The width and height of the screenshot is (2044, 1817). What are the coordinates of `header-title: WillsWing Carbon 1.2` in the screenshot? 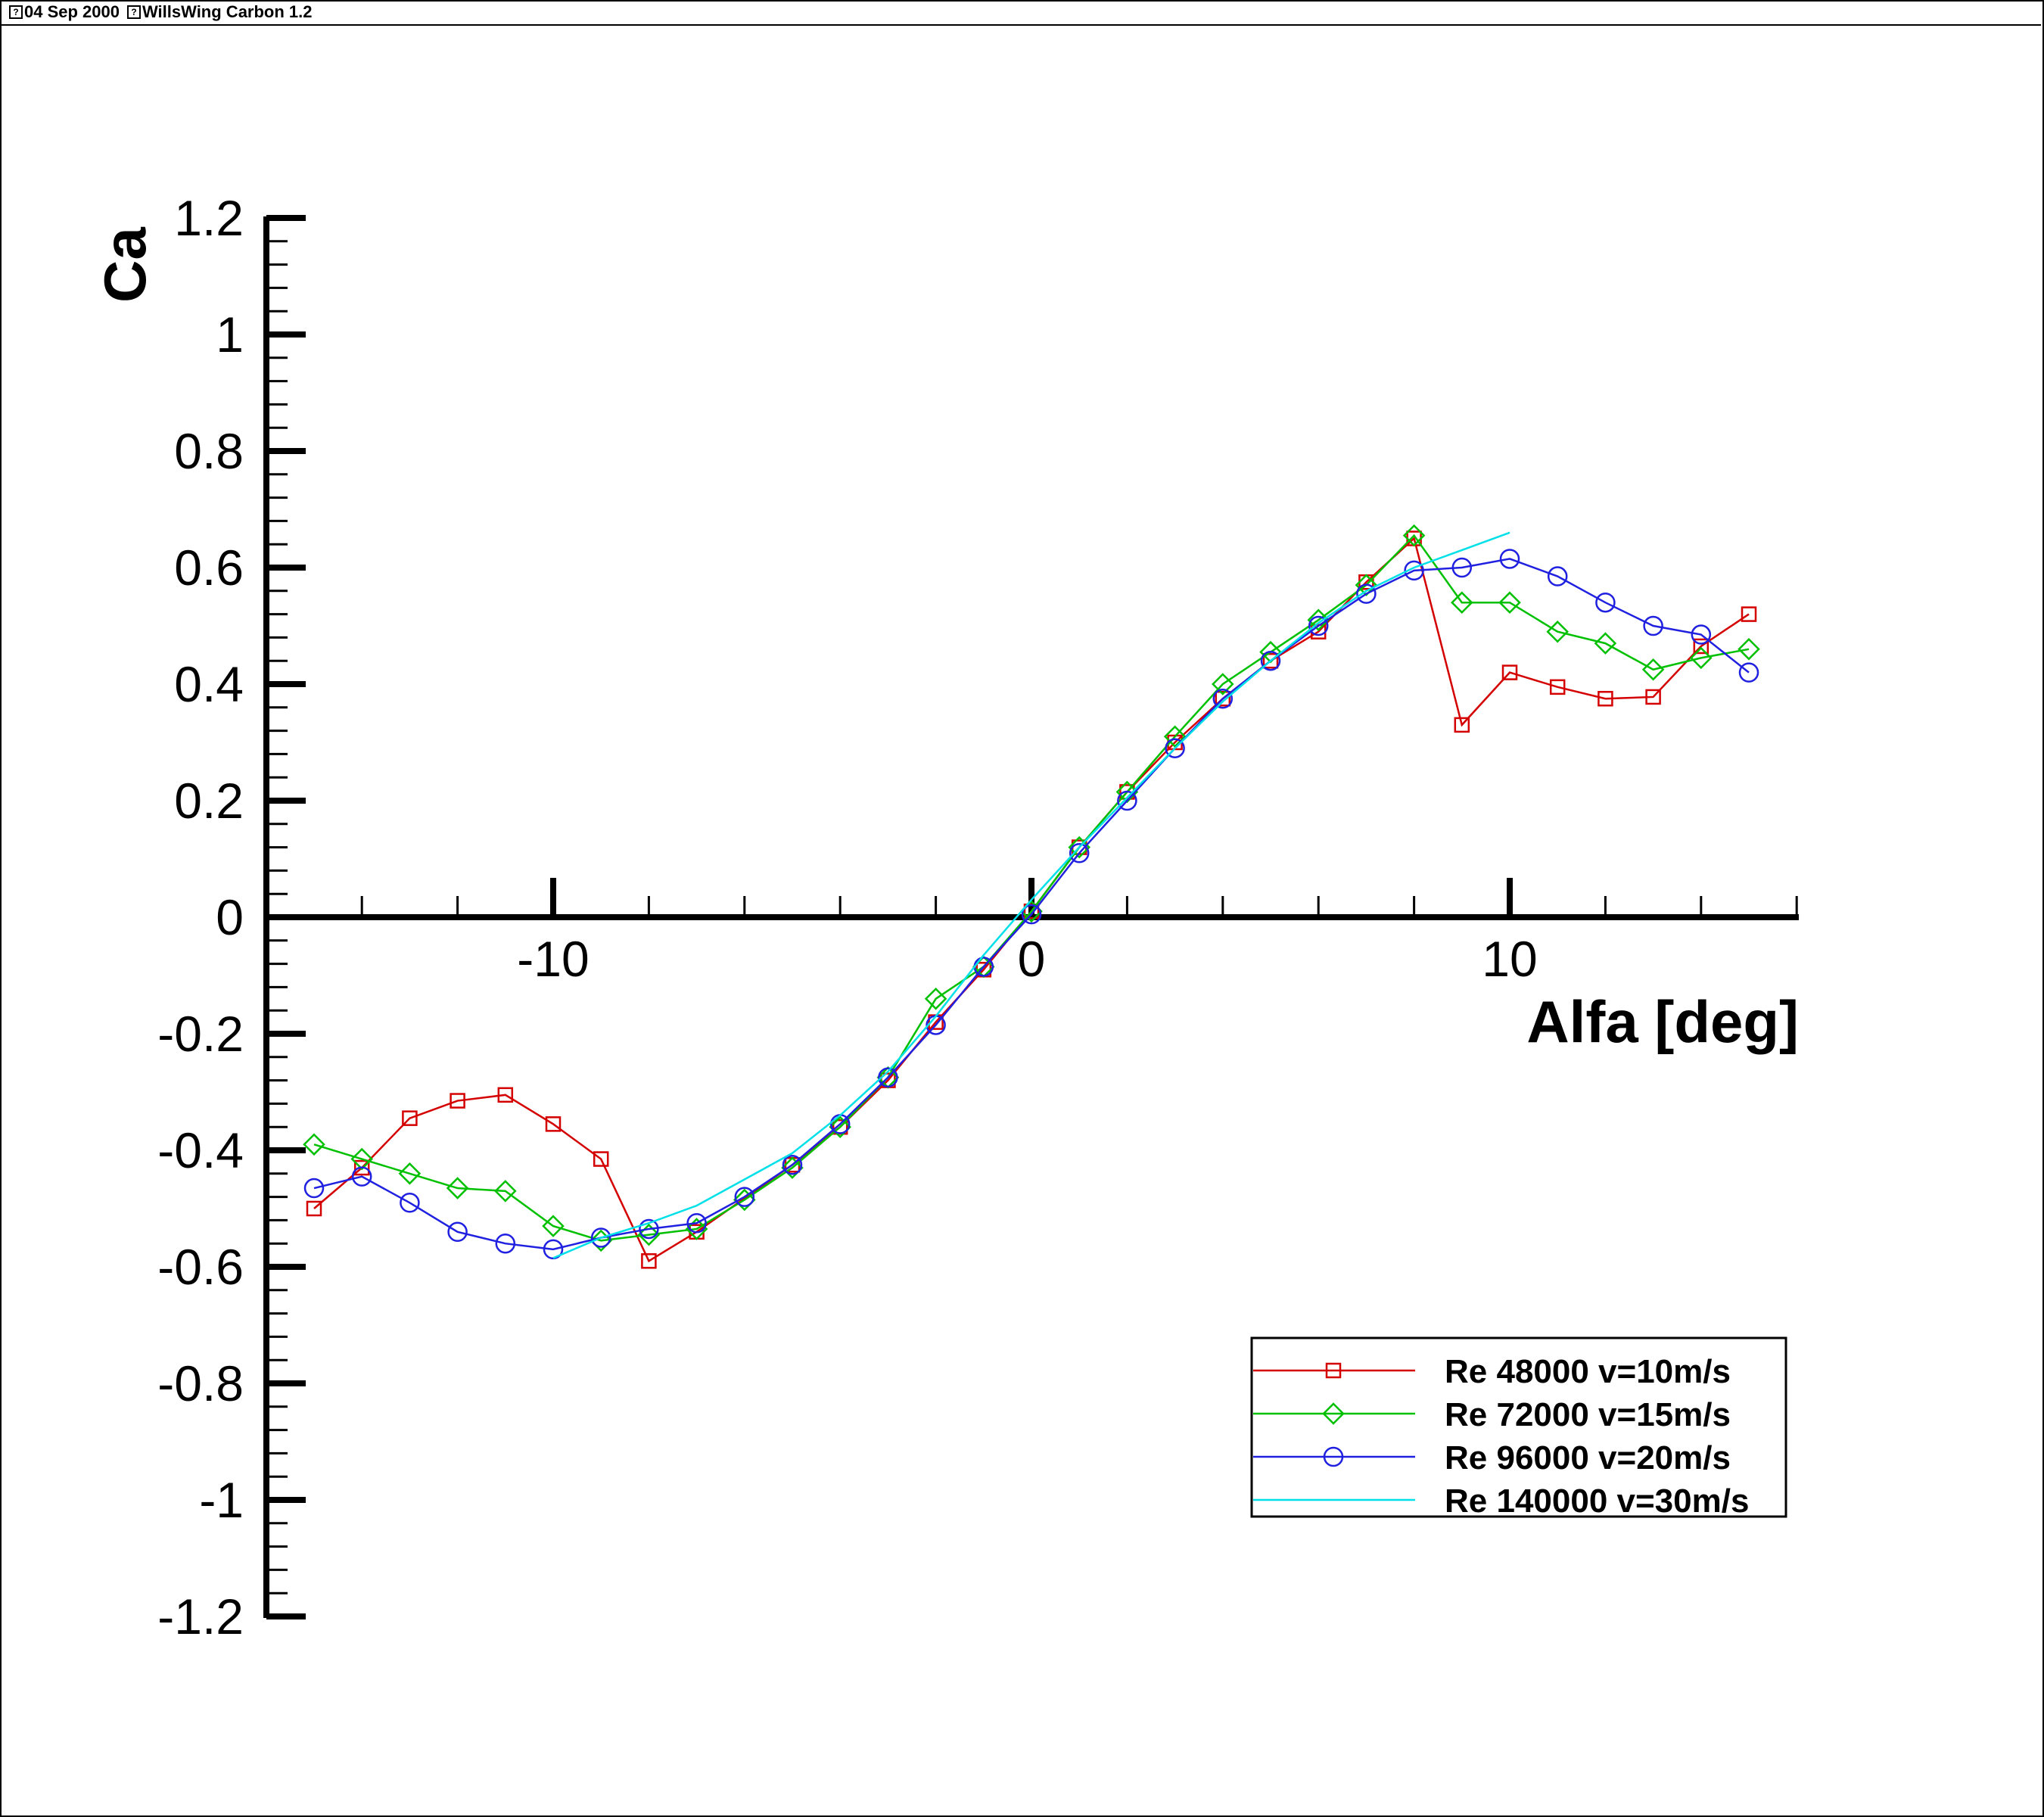 It's located at (227, 11).